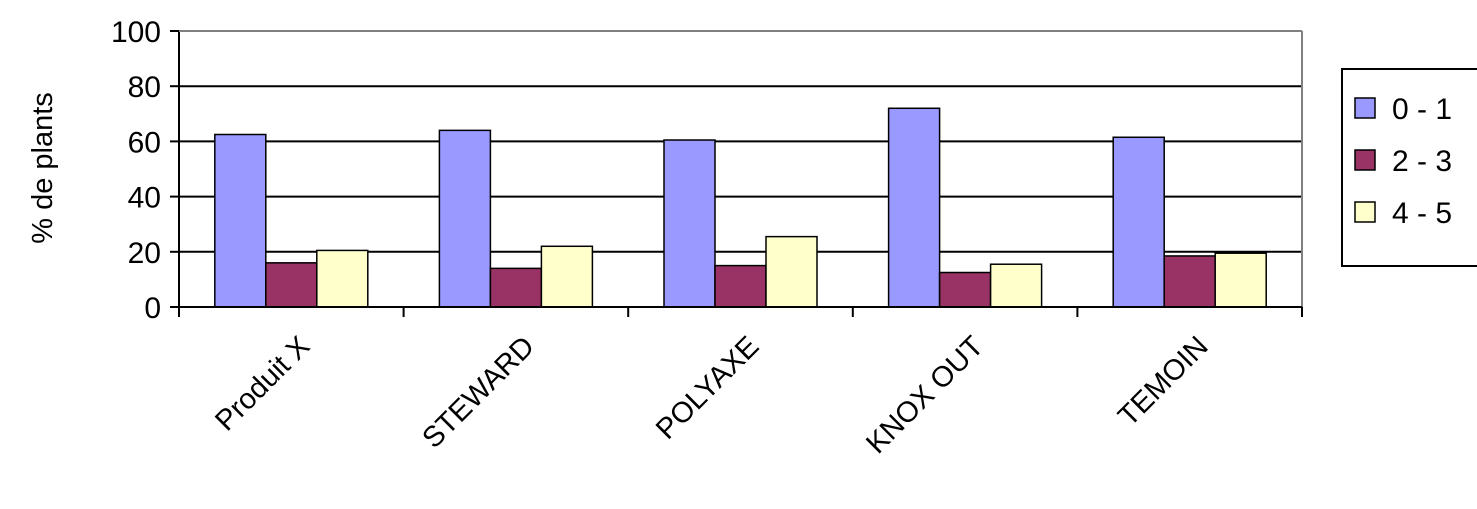  Describe the element at coordinates (965, 289) in the screenshot. I see `bar-2-3-knox-out` at that location.